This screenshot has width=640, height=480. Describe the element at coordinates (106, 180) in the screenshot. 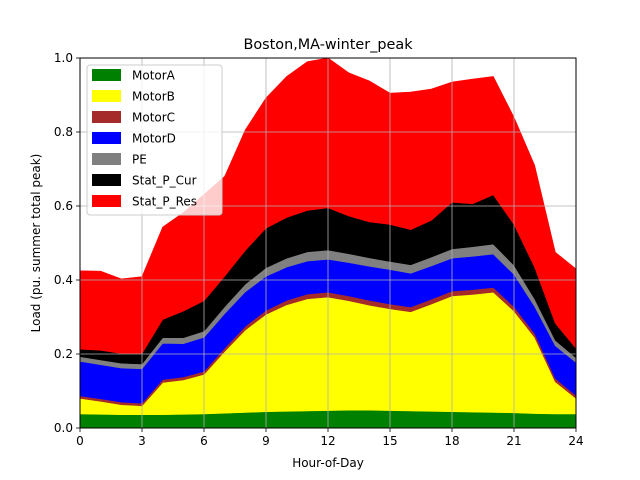

I see `legend-swatch-stat-p-cur` at that location.